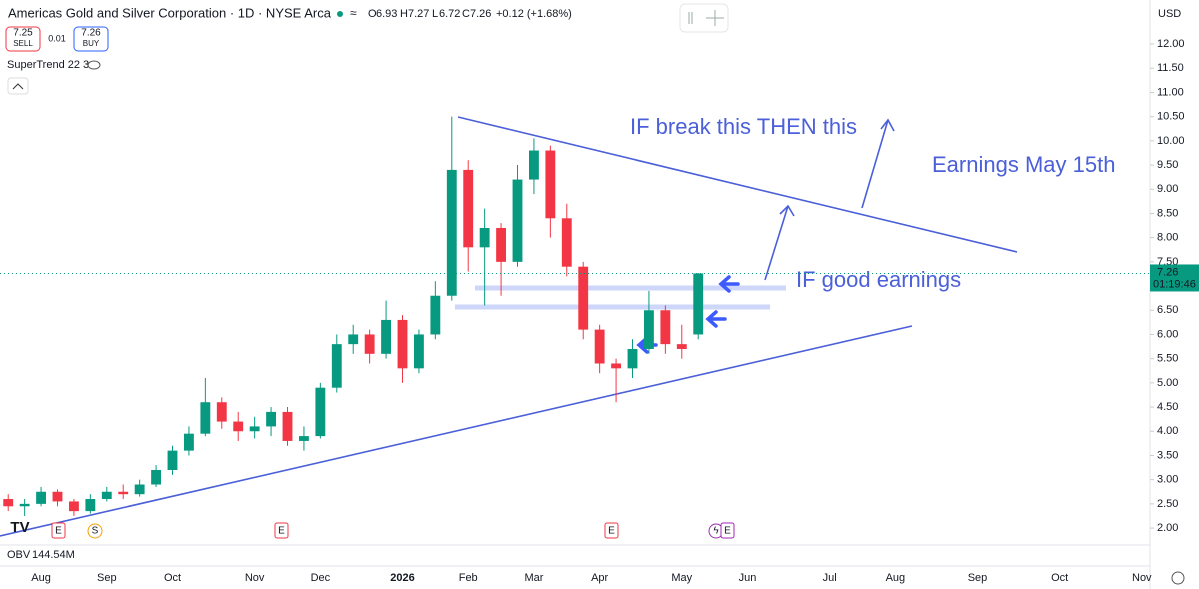 The image size is (1199, 589). What do you see at coordinates (599, 578) in the screenshot?
I see `x-tick-label: Apr` at bounding box center [599, 578].